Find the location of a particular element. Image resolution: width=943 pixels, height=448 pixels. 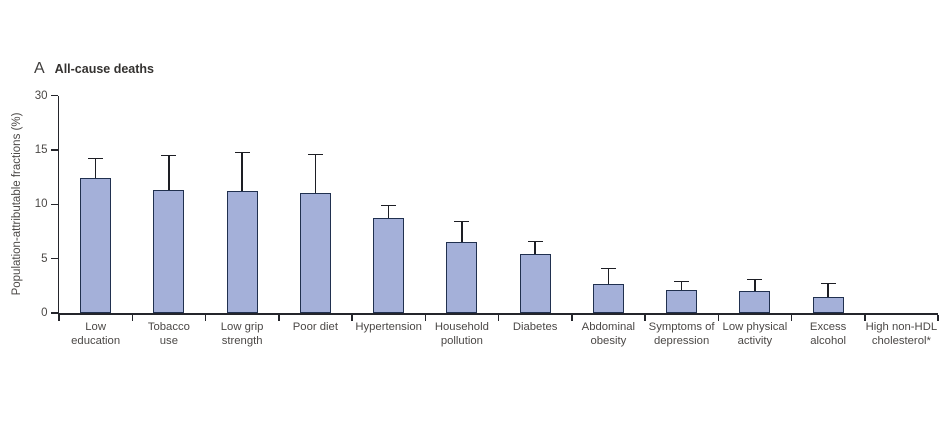

panel-letter: A is located at coordinates (39, 68).